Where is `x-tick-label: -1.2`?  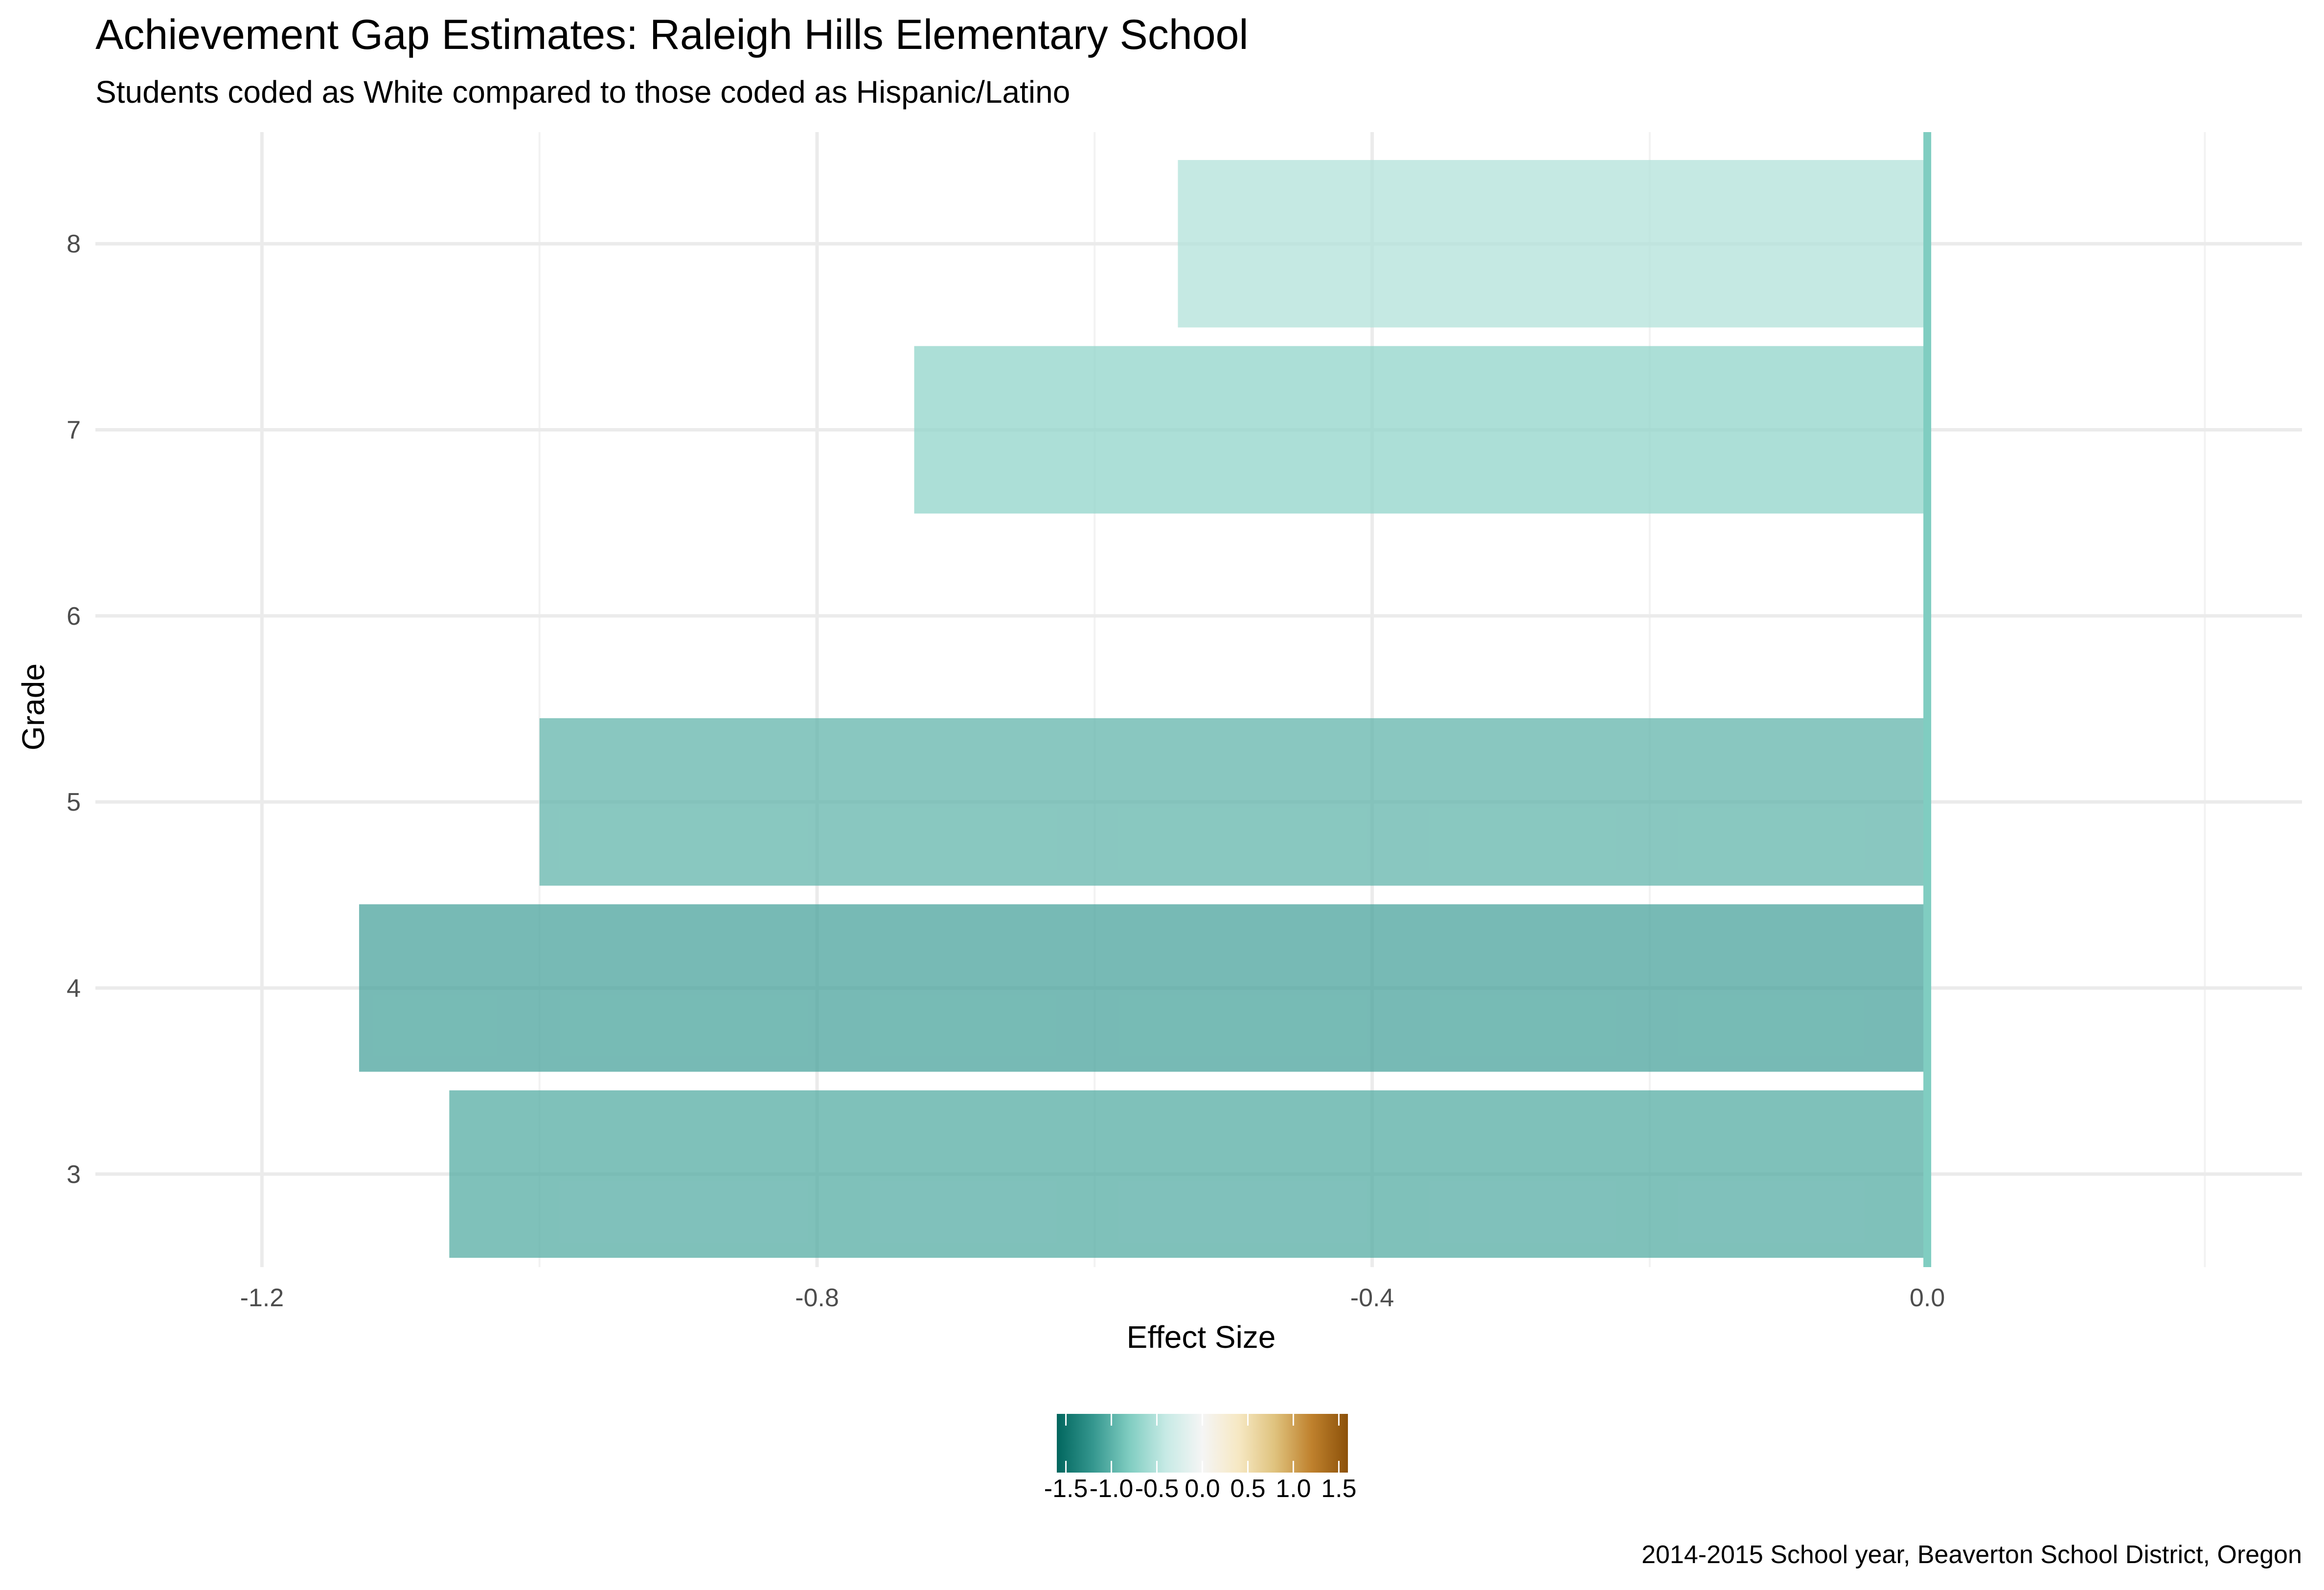
x-tick-label: -1.2 is located at coordinates (262, 1298).